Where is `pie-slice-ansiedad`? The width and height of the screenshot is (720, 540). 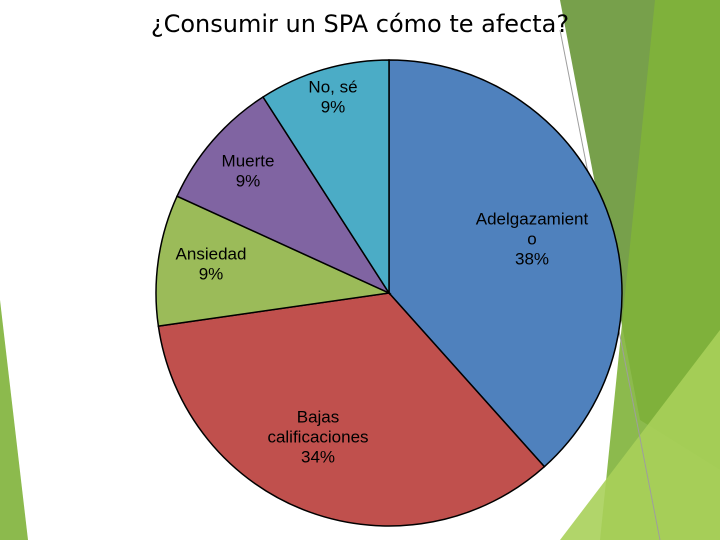 pie-slice-ansiedad is located at coordinates (273, 261).